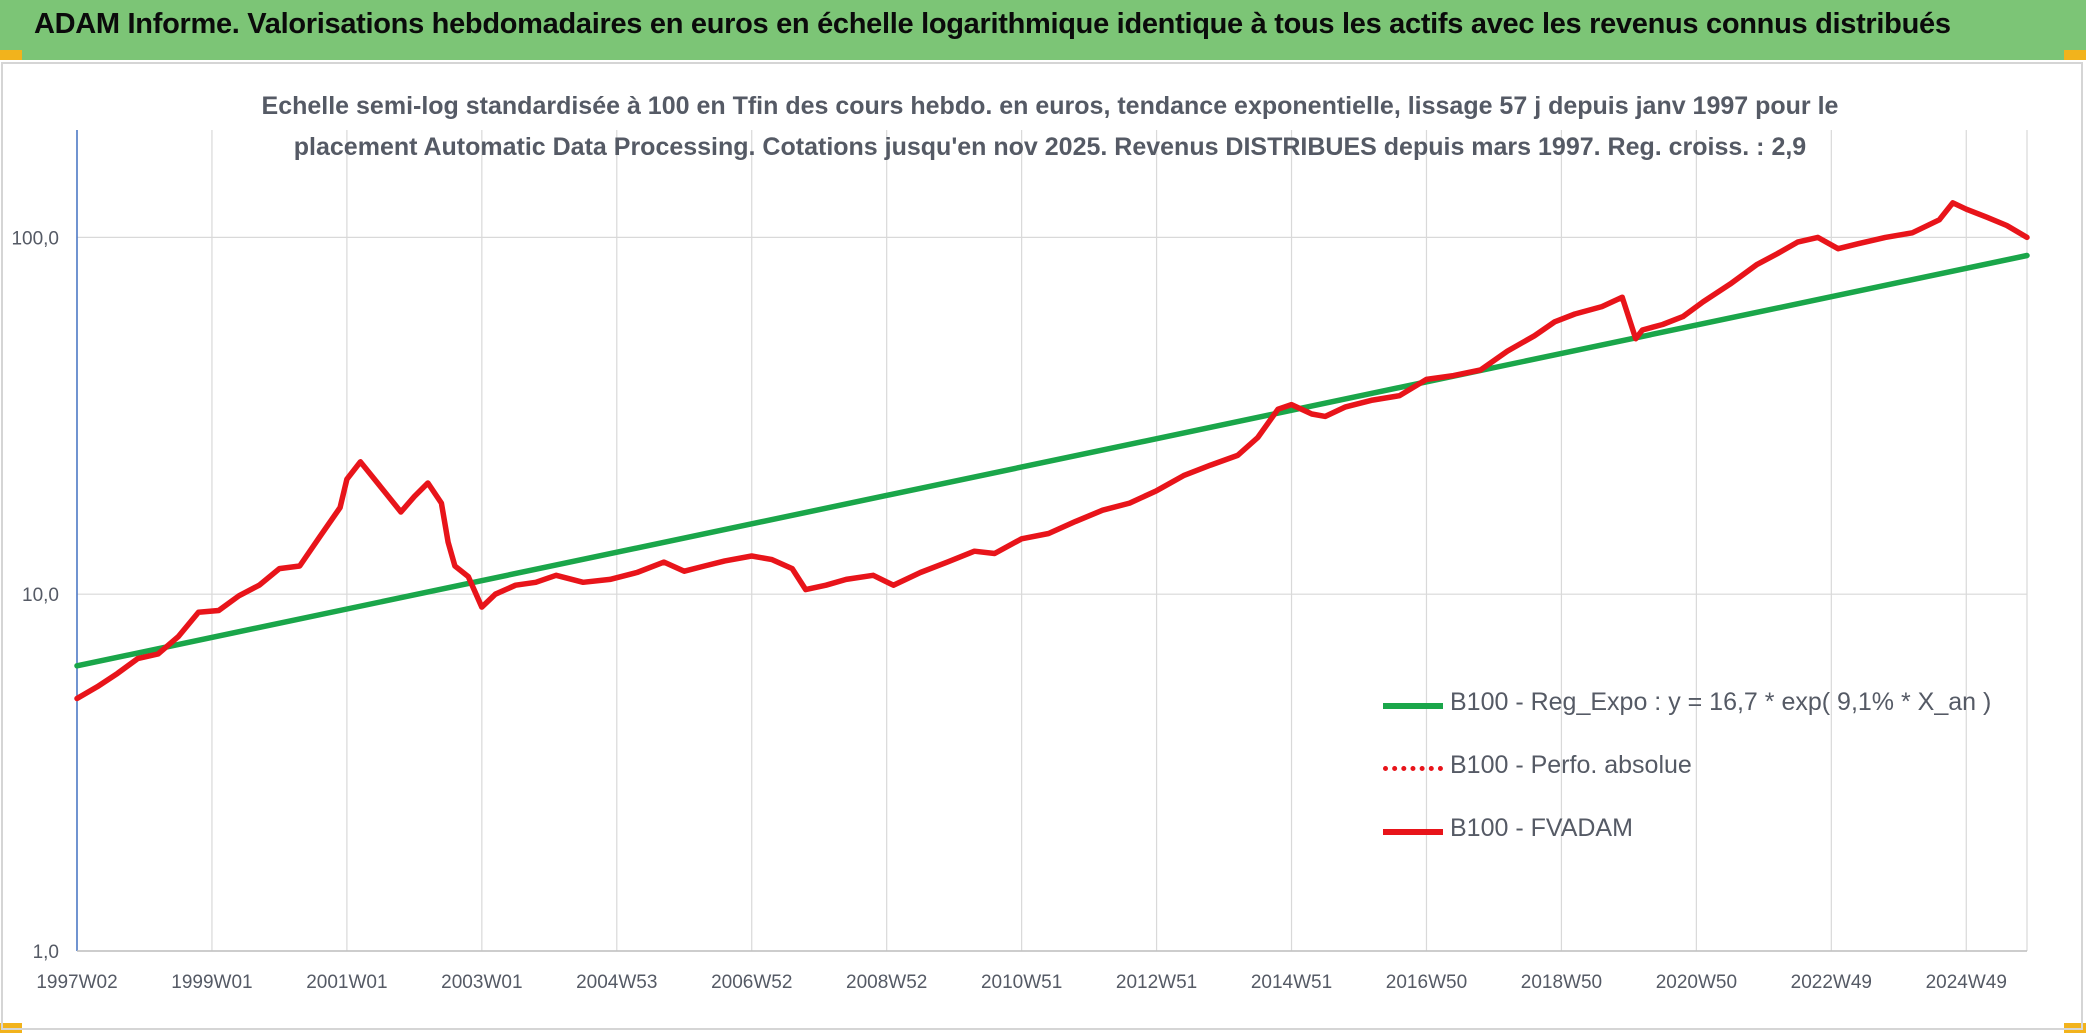 This screenshot has width=2086, height=1033. Describe the element at coordinates (2075, 55) in the screenshot. I see `corner-mark-top-right` at that location.